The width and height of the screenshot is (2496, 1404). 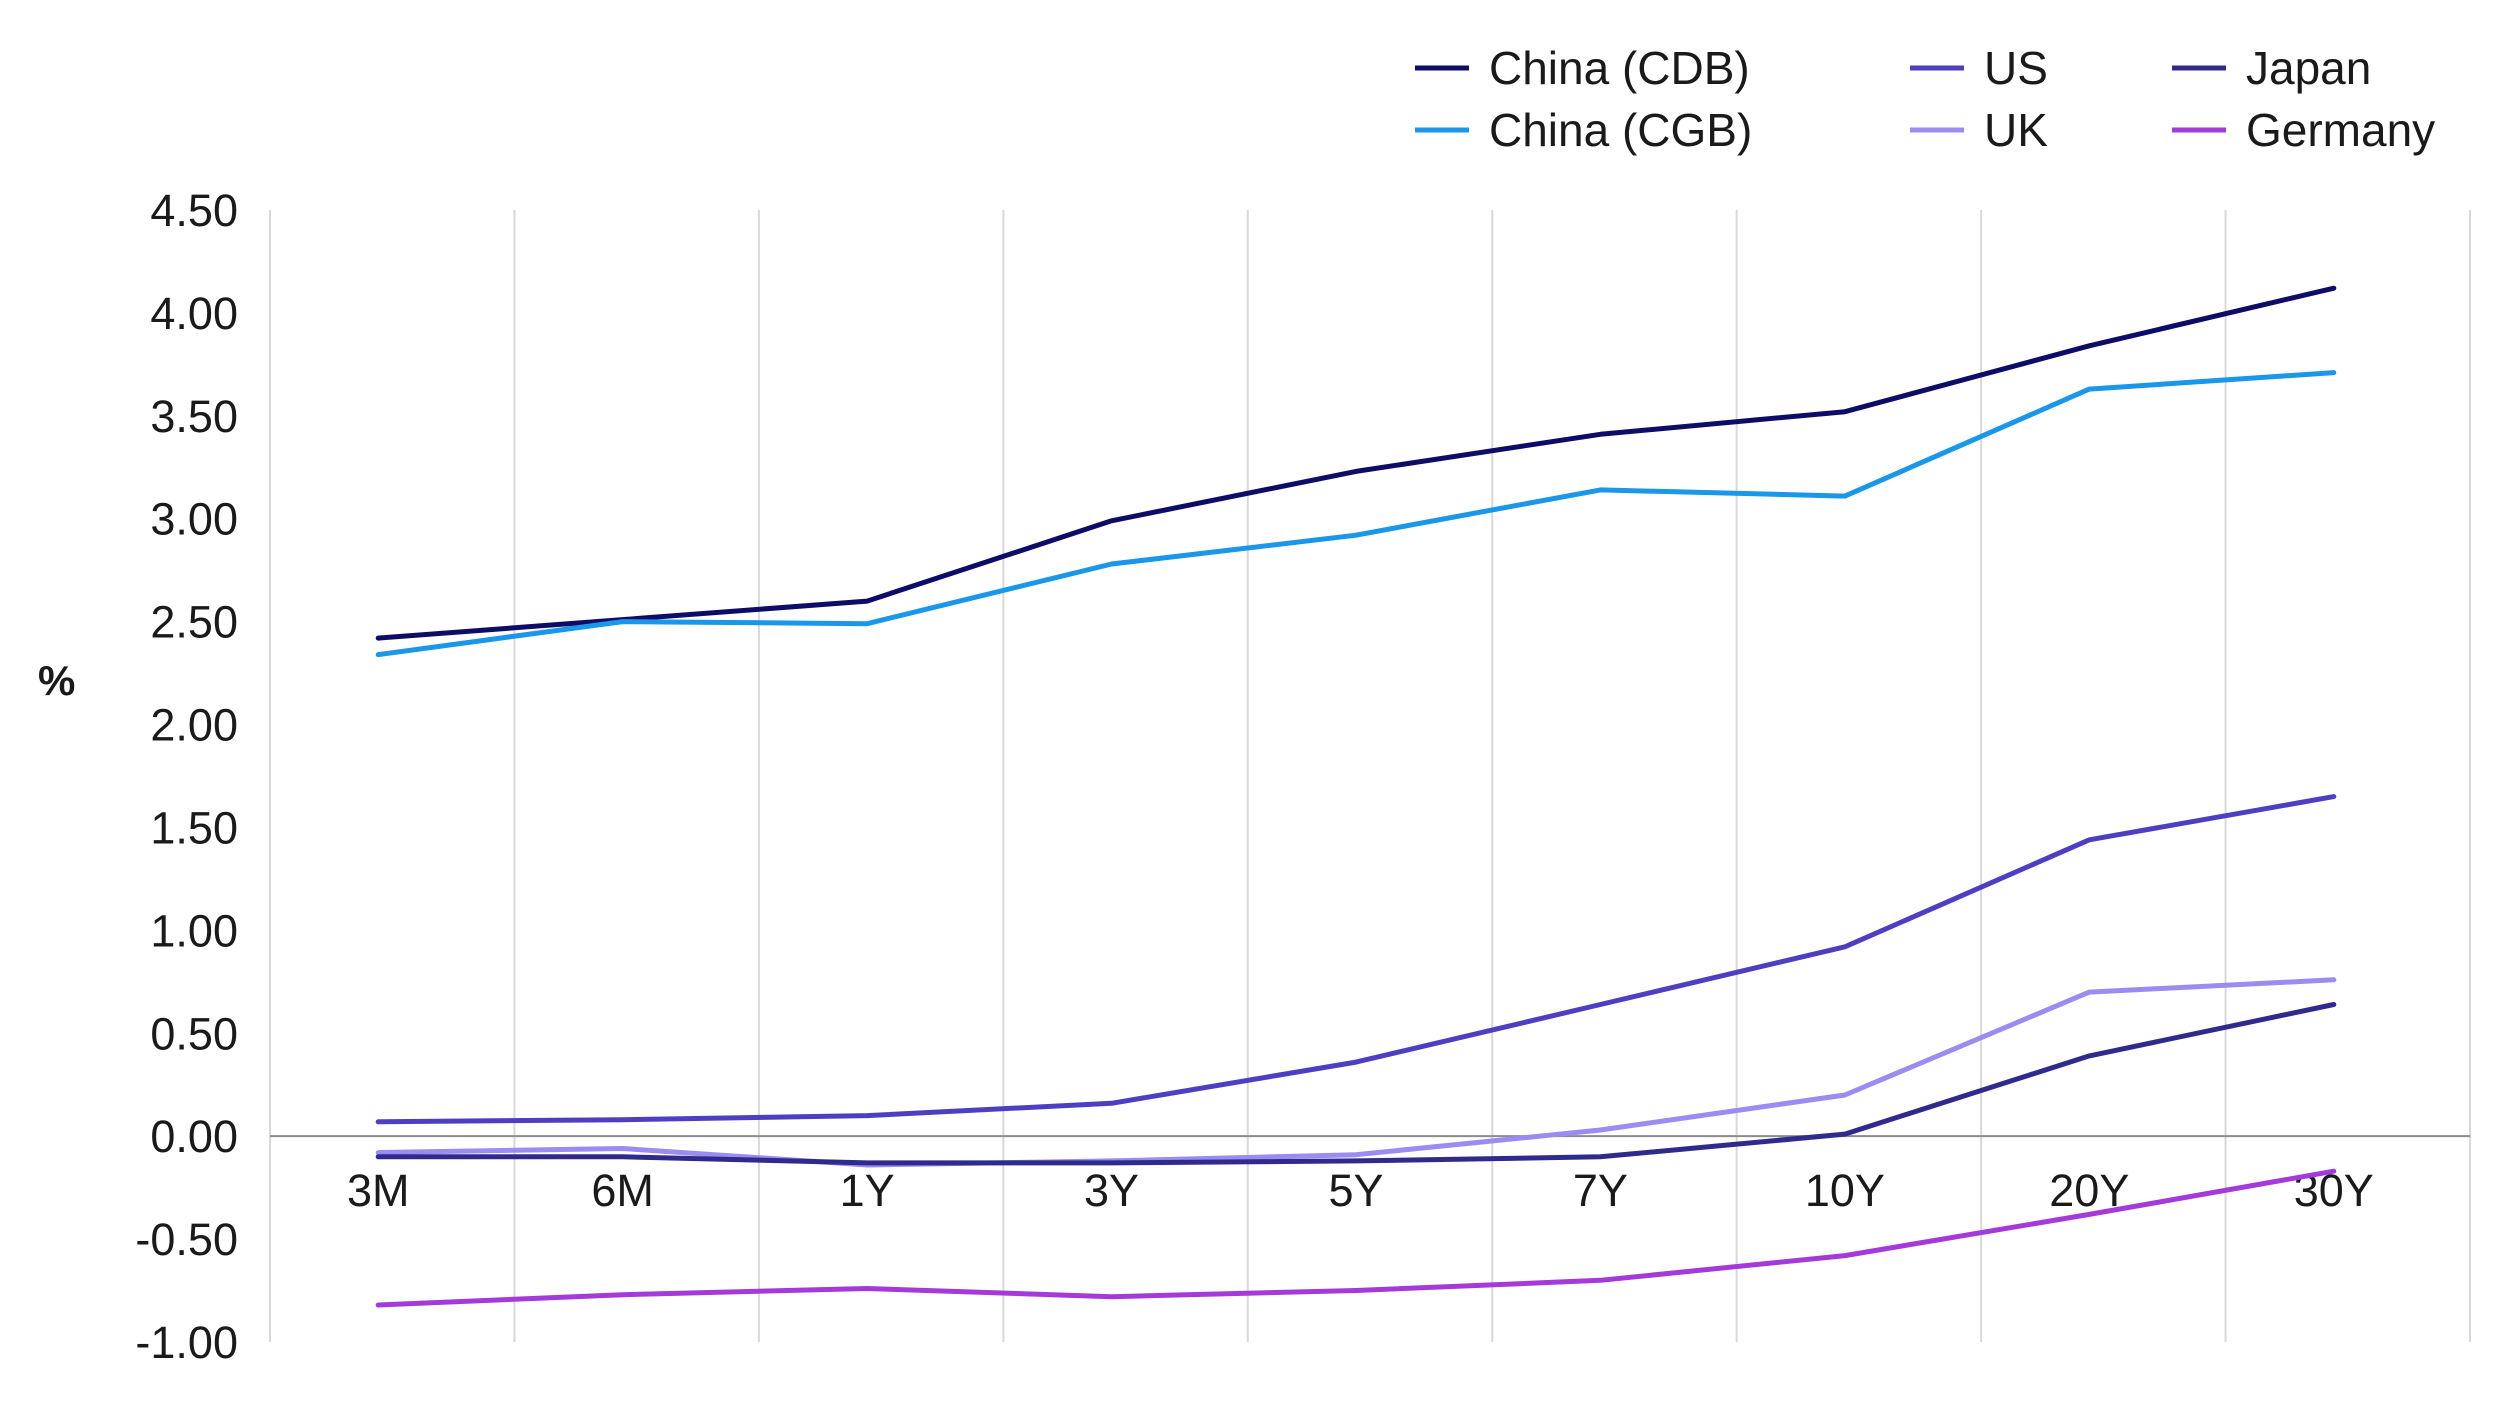 What do you see at coordinates (2016, 130) in the screenshot?
I see `legend-label: UK` at bounding box center [2016, 130].